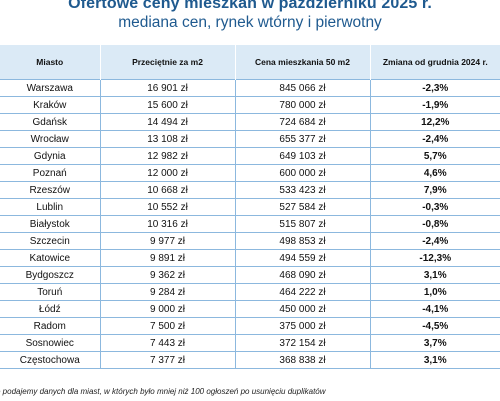 The width and height of the screenshot is (500, 401). Describe the element at coordinates (167, 224) in the screenshot. I see `cell-price-per-m2: 10 316 zł` at that location.